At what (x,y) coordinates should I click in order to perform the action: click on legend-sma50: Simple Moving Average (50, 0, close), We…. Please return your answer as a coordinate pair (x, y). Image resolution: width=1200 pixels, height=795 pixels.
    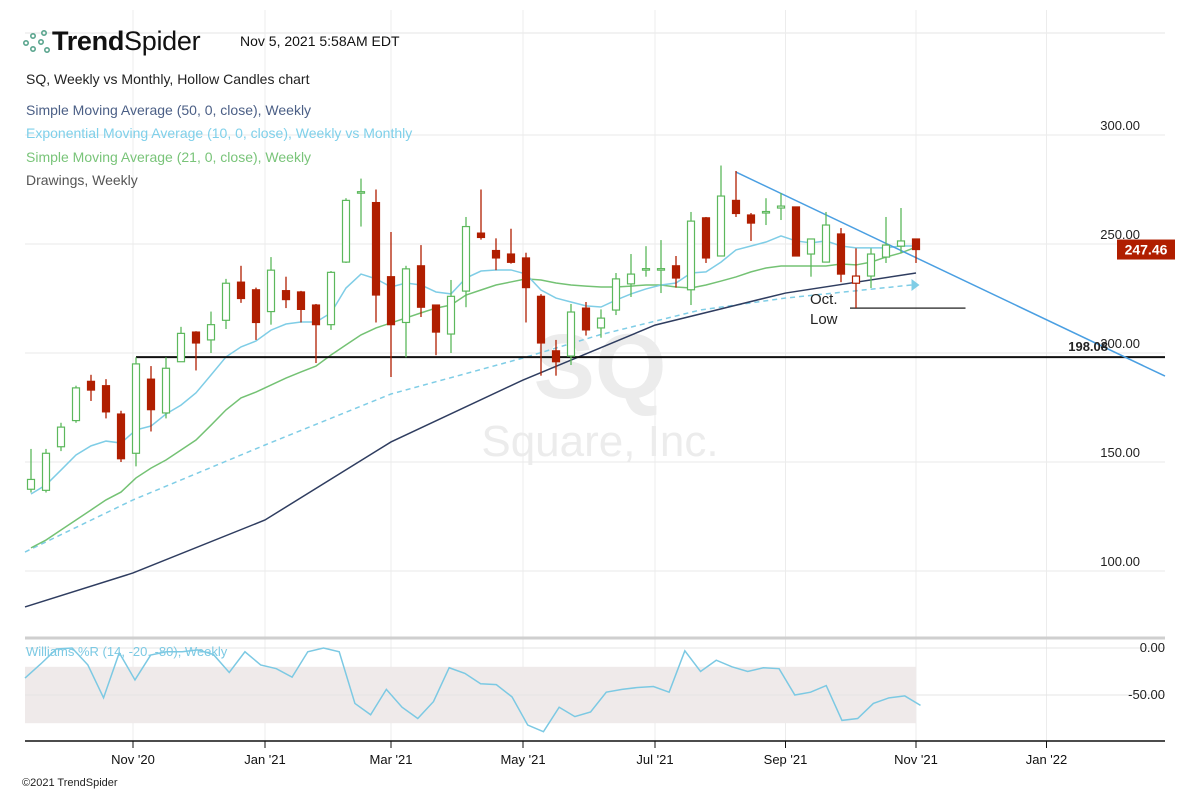
    Looking at the image, I should click on (169, 110).